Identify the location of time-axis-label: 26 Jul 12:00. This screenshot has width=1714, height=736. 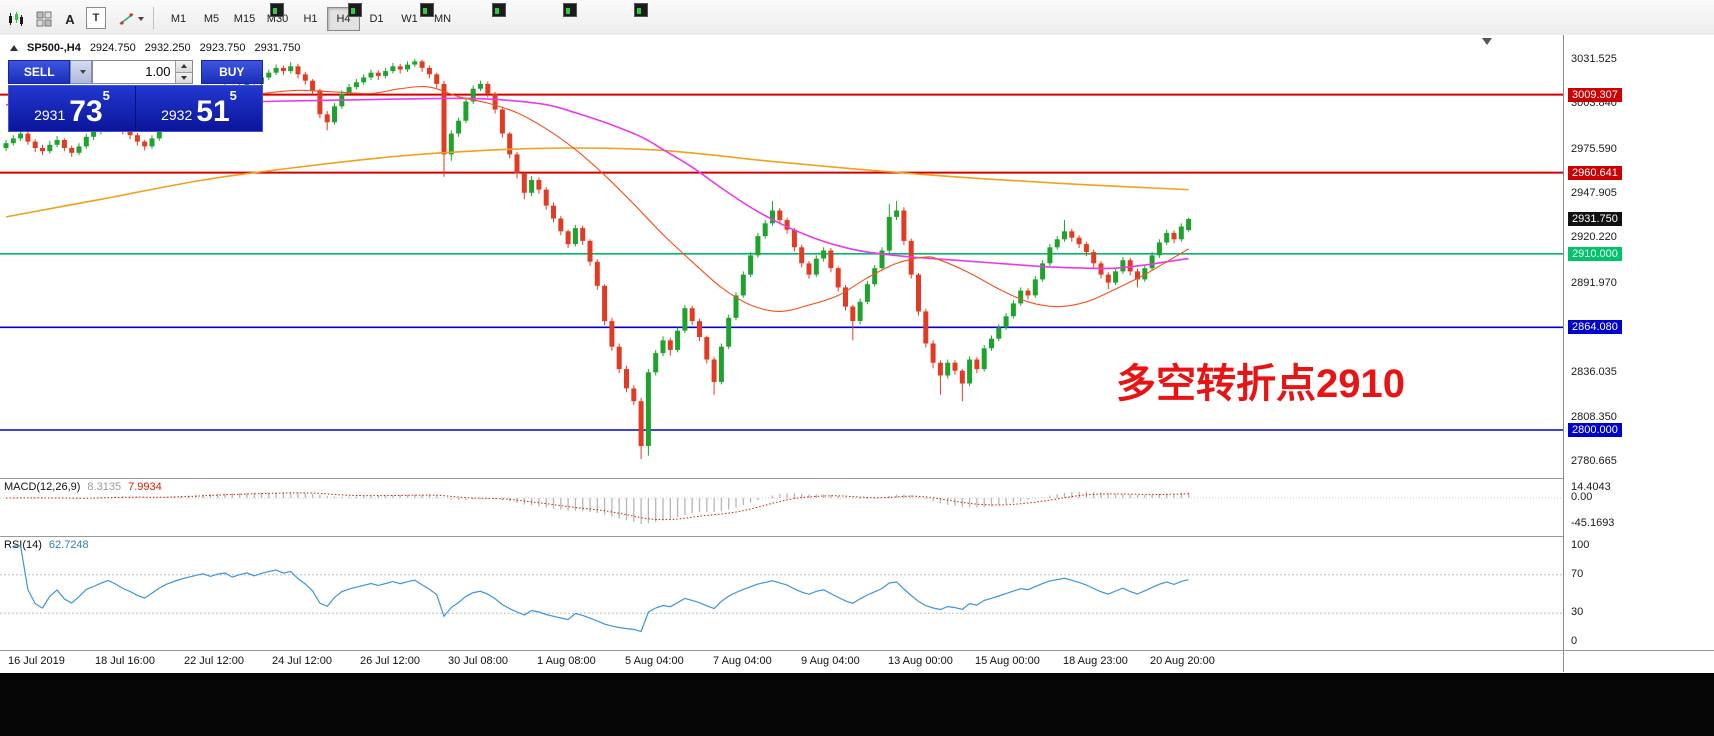
(390, 661).